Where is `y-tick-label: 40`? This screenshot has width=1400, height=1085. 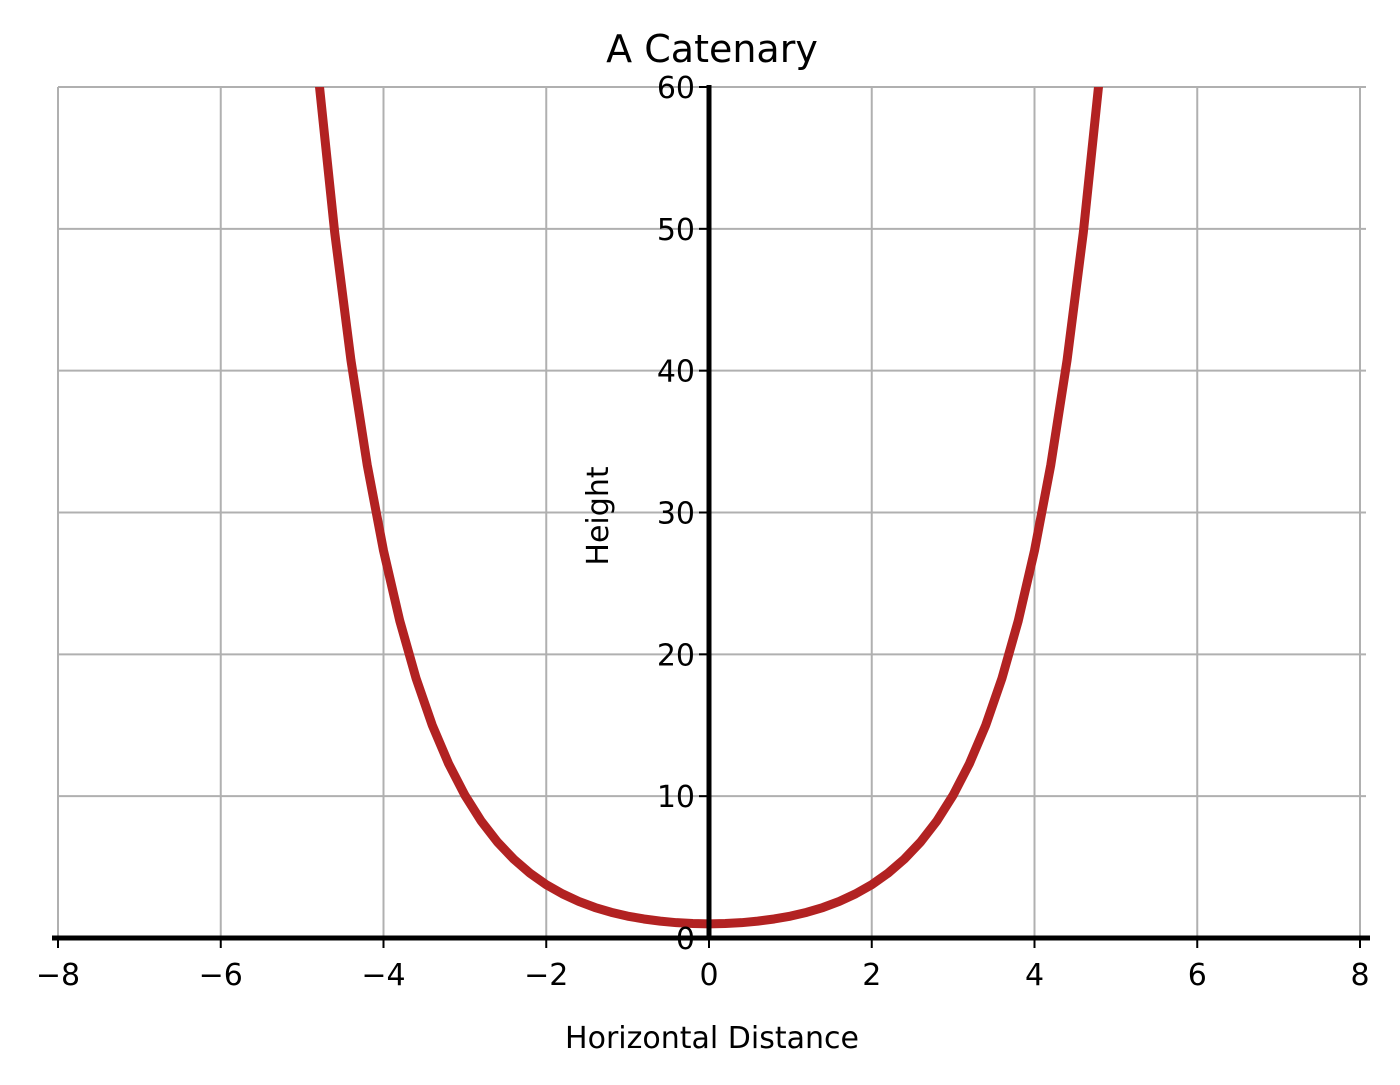
y-tick-label: 40 is located at coordinates (676, 372).